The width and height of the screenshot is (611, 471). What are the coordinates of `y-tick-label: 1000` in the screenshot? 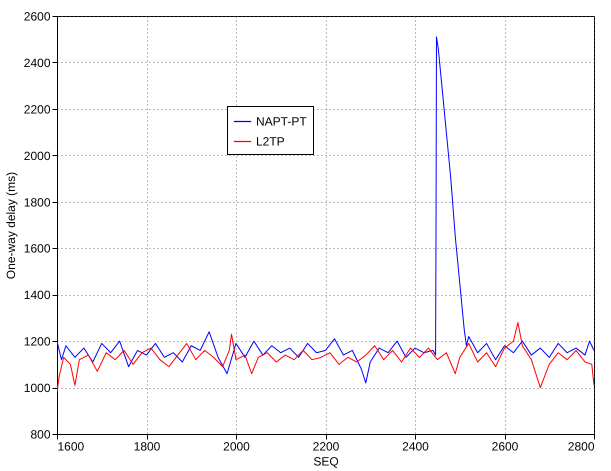 It's located at (37, 388).